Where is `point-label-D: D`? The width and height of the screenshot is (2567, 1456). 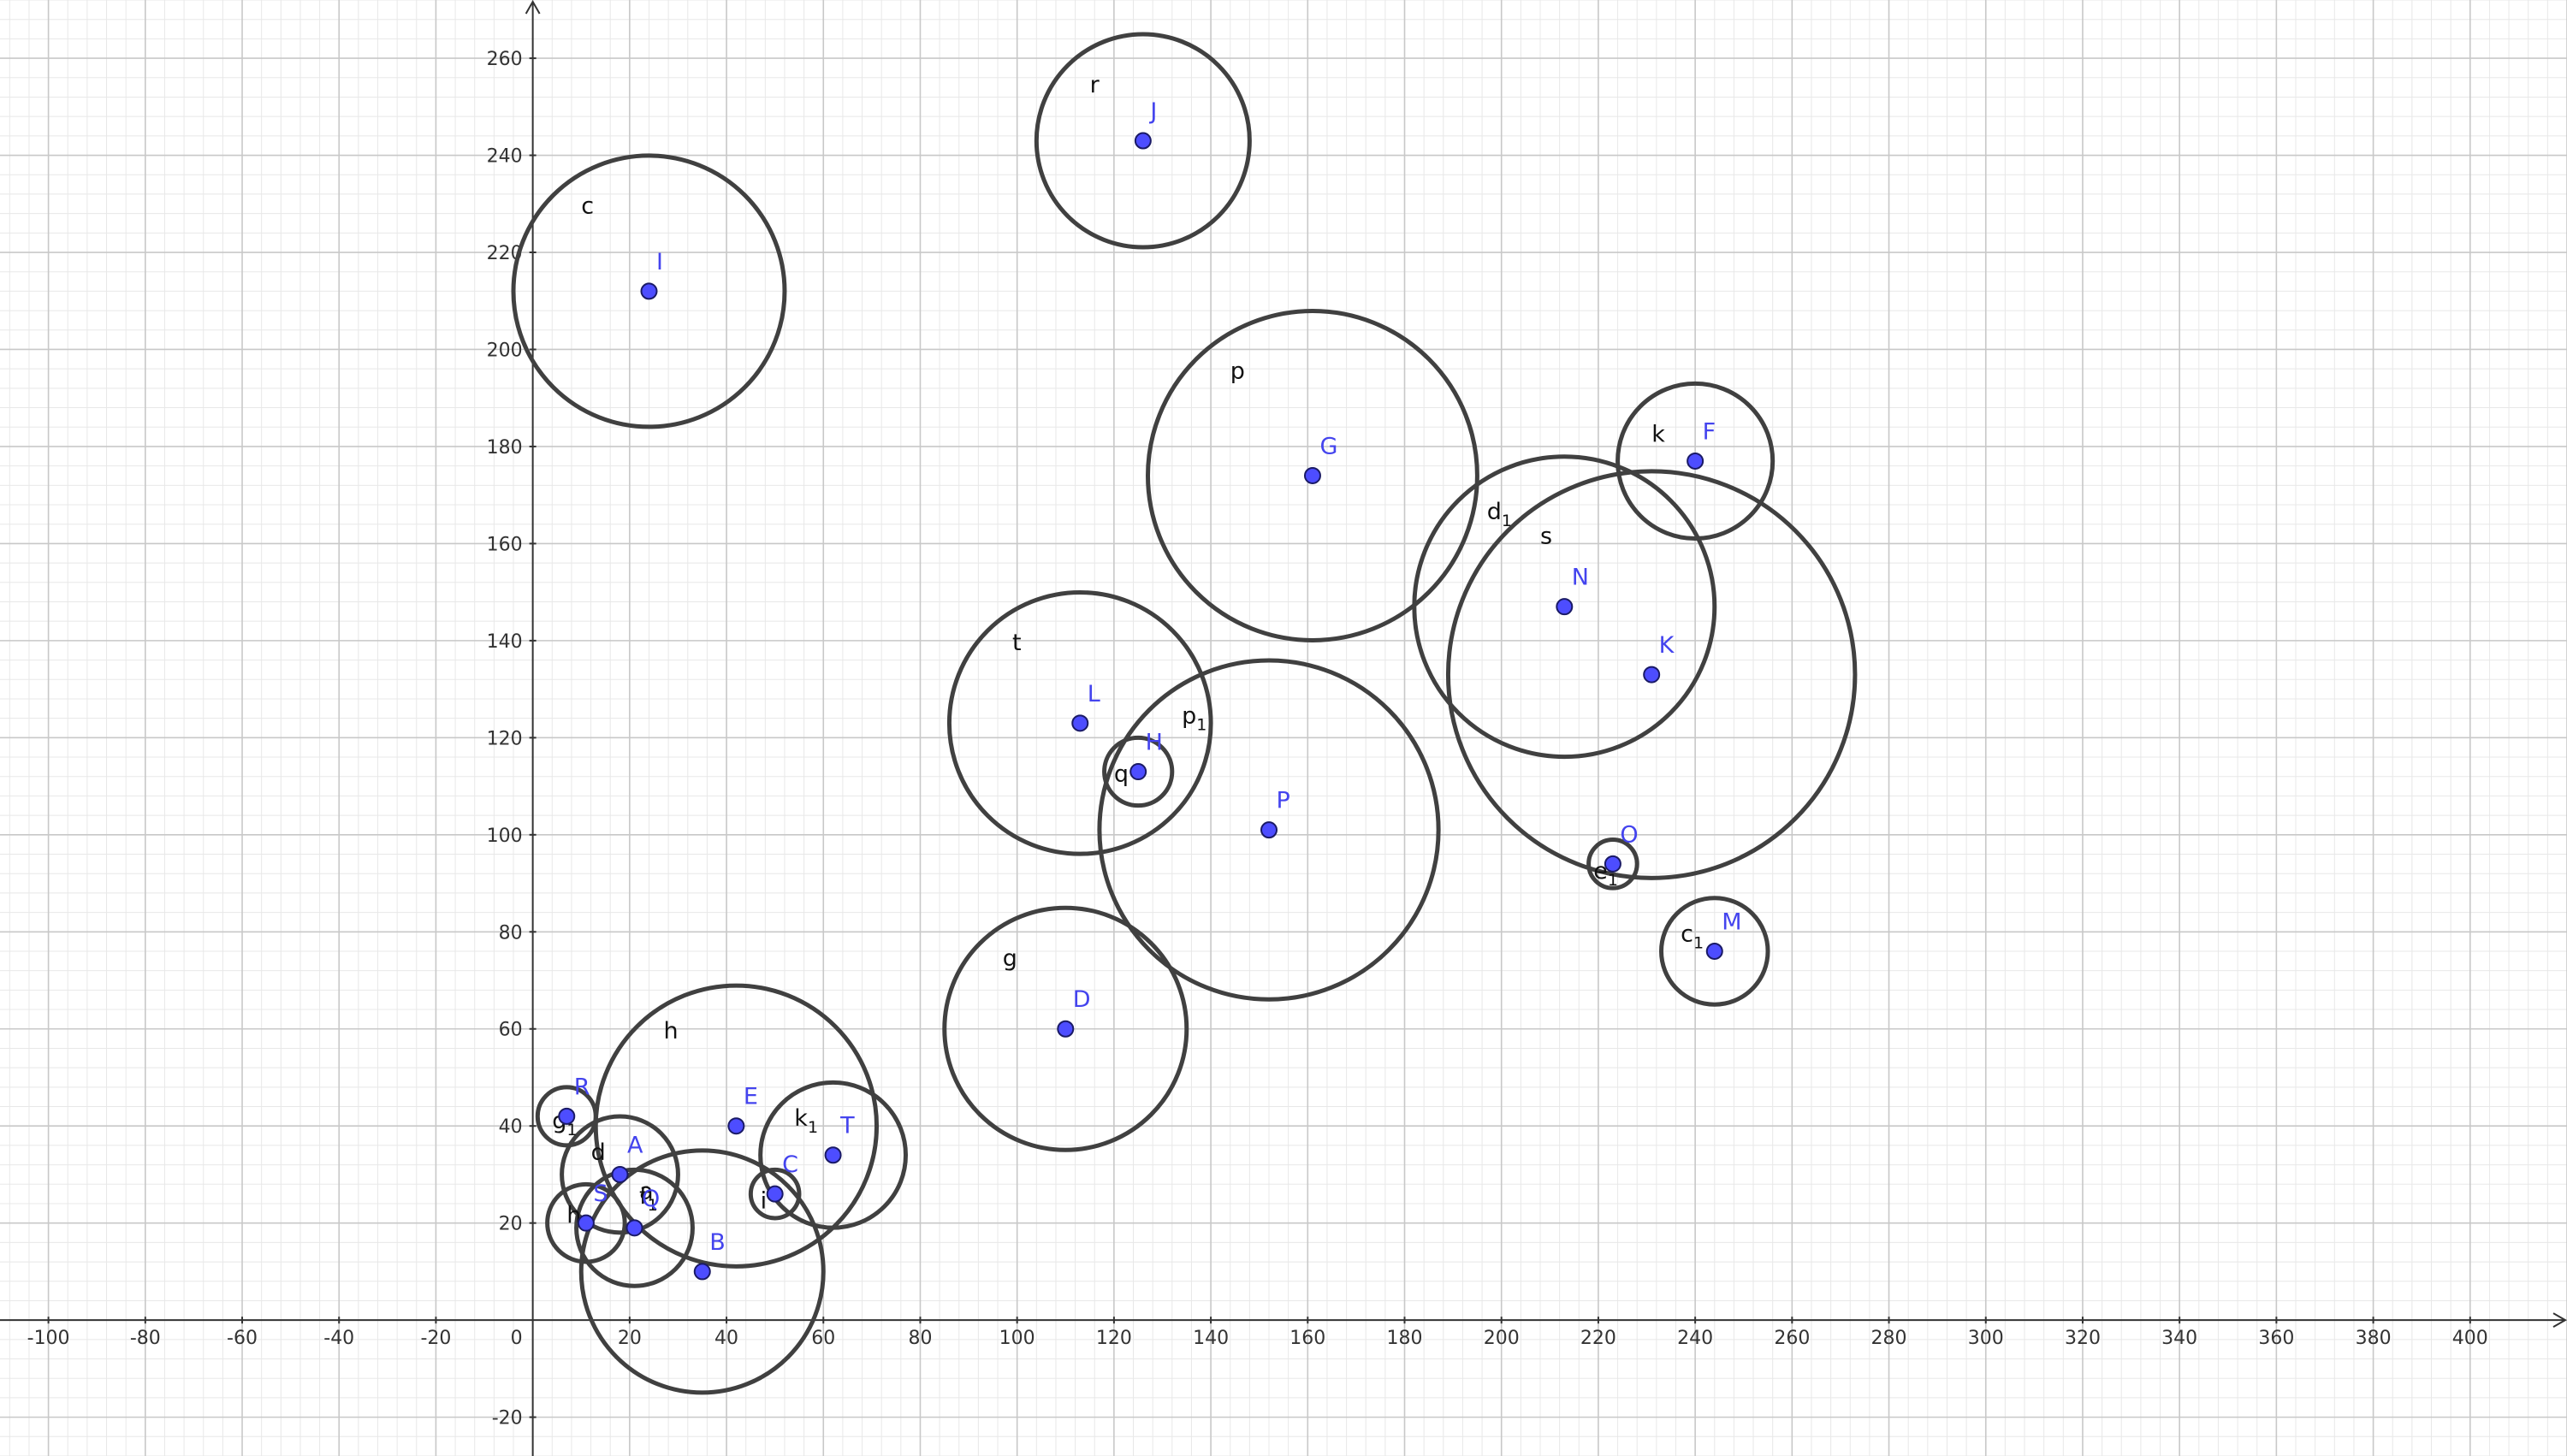 point-label-D: D is located at coordinates (1082, 999).